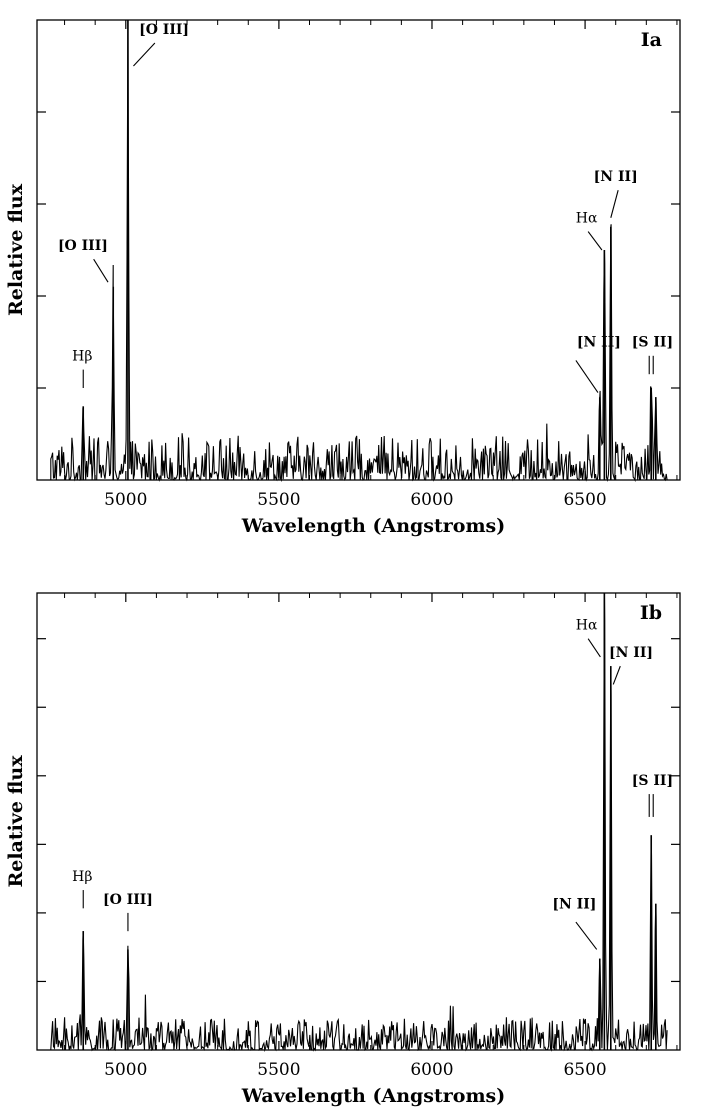 The image size is (711, 1114). What do you see at coordinates (651, 40) in the screenshot?
I see `panel-label: Ia` at bounding box center [651, 40].